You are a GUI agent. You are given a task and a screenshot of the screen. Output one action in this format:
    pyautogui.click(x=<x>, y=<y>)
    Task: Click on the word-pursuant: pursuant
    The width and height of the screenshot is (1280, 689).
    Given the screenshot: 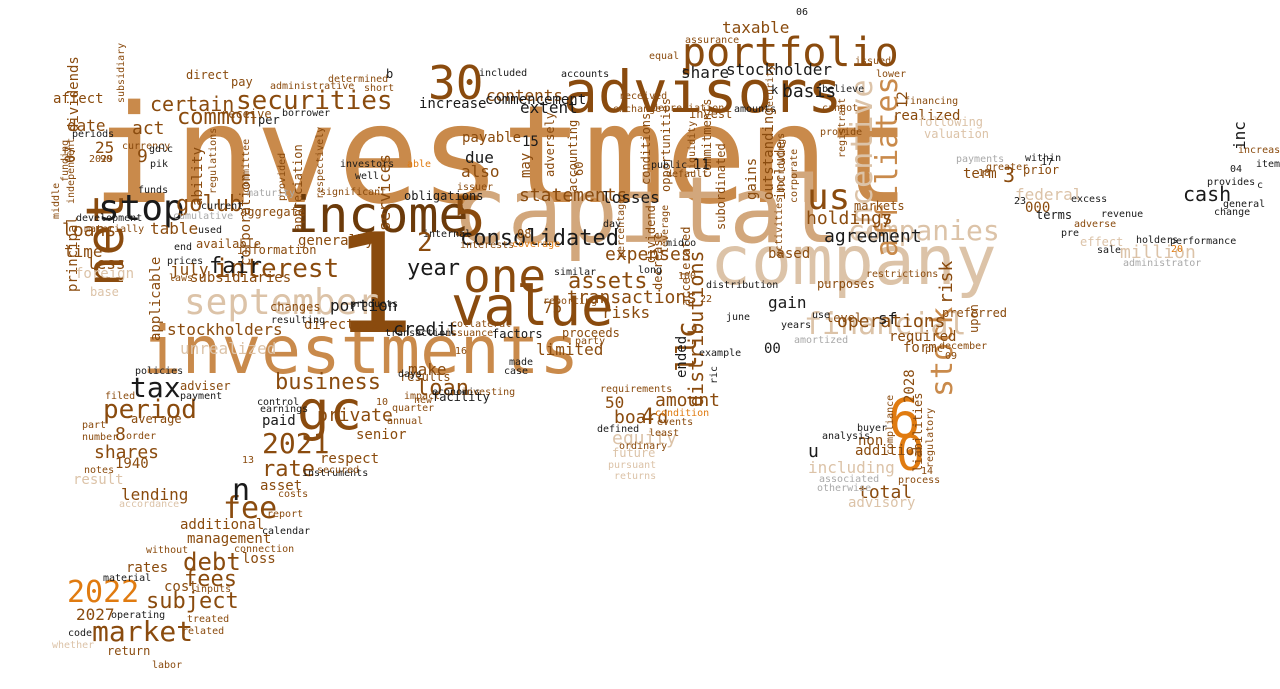 What is the action you would take?
    pyautogui.click(x=632, y=465)
    